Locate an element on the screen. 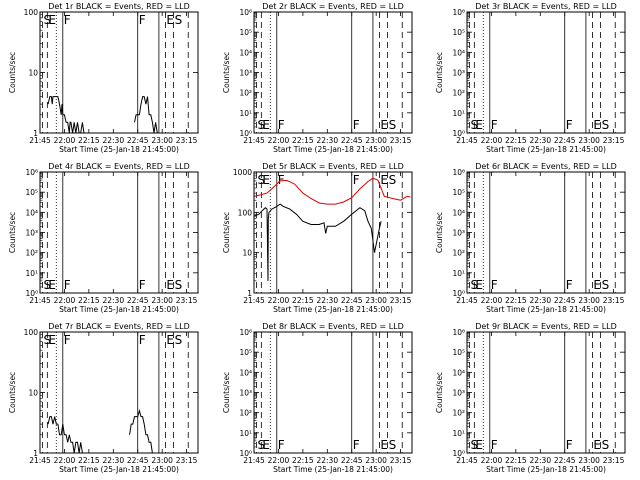 The height and width of the screenshot is (480, 640). chart-title: Det 3r BLACK = Events, RED = LLD is located at coordinates (546, 6).